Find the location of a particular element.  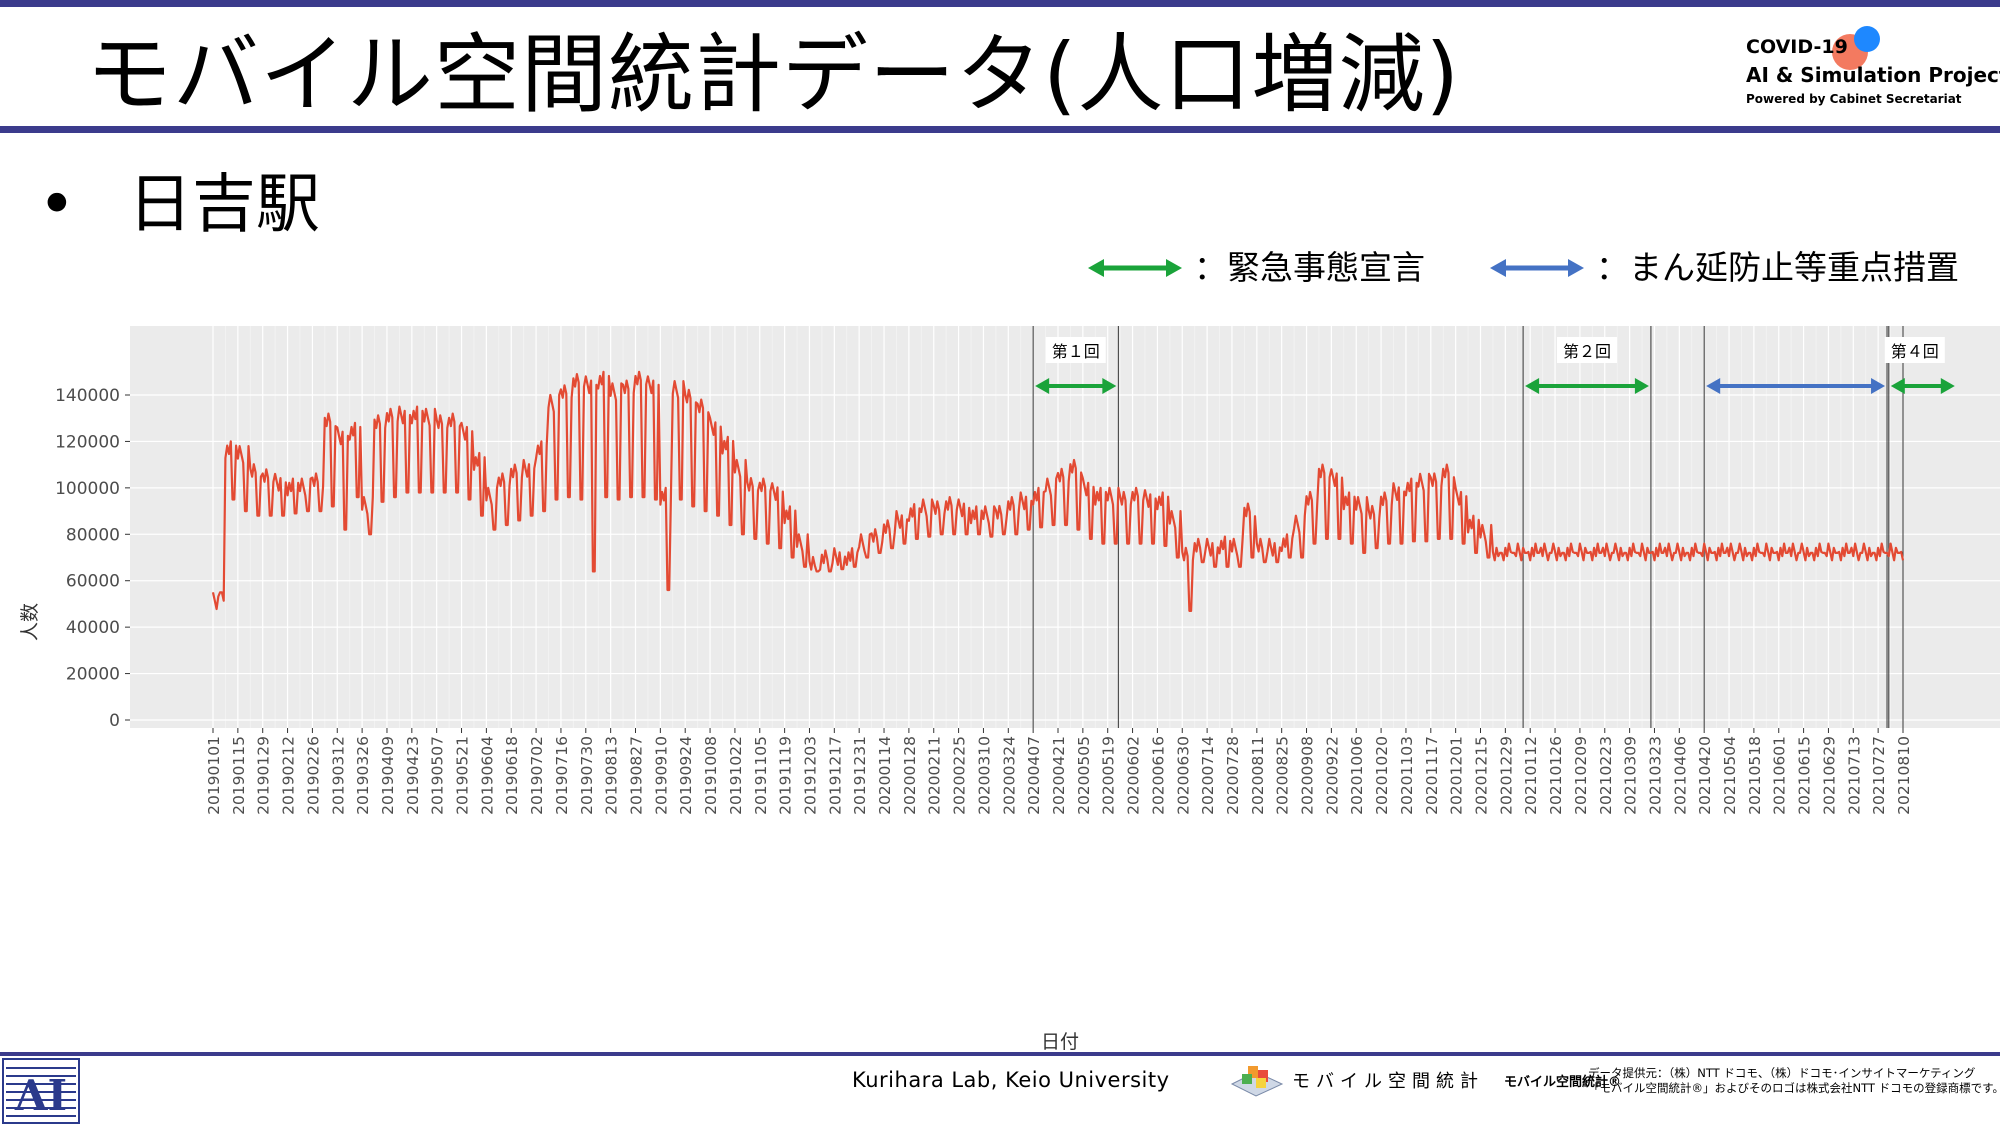

logo-line2: AI & Simulation Project is located at coordinates (1873, 75).